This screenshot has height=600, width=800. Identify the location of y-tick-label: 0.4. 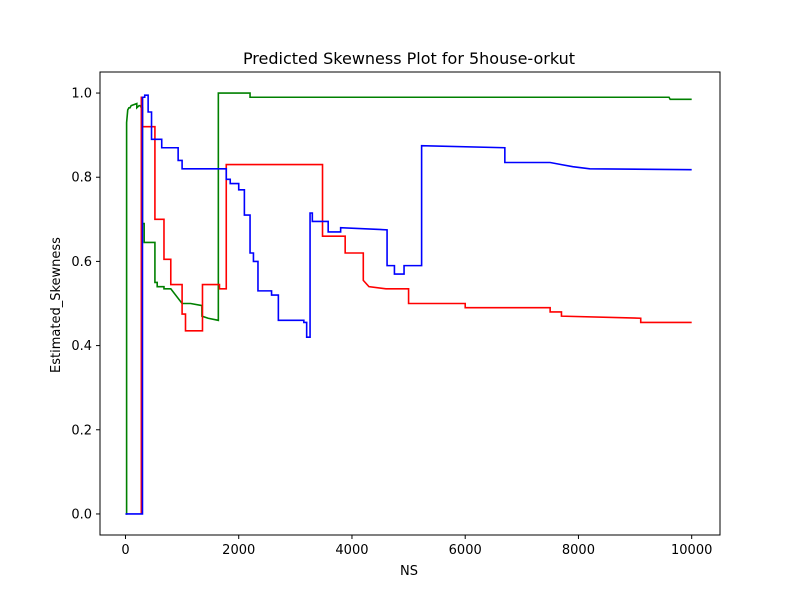
(81, 346).